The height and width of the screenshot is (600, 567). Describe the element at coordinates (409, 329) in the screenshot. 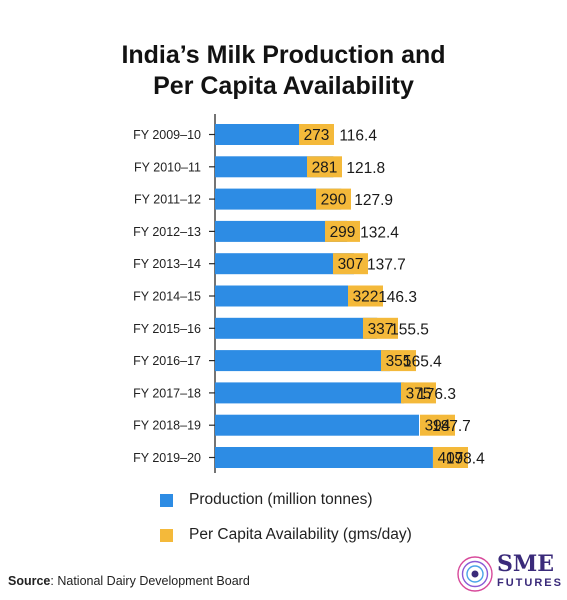

I see `production-value-label: 155.5` at that location.